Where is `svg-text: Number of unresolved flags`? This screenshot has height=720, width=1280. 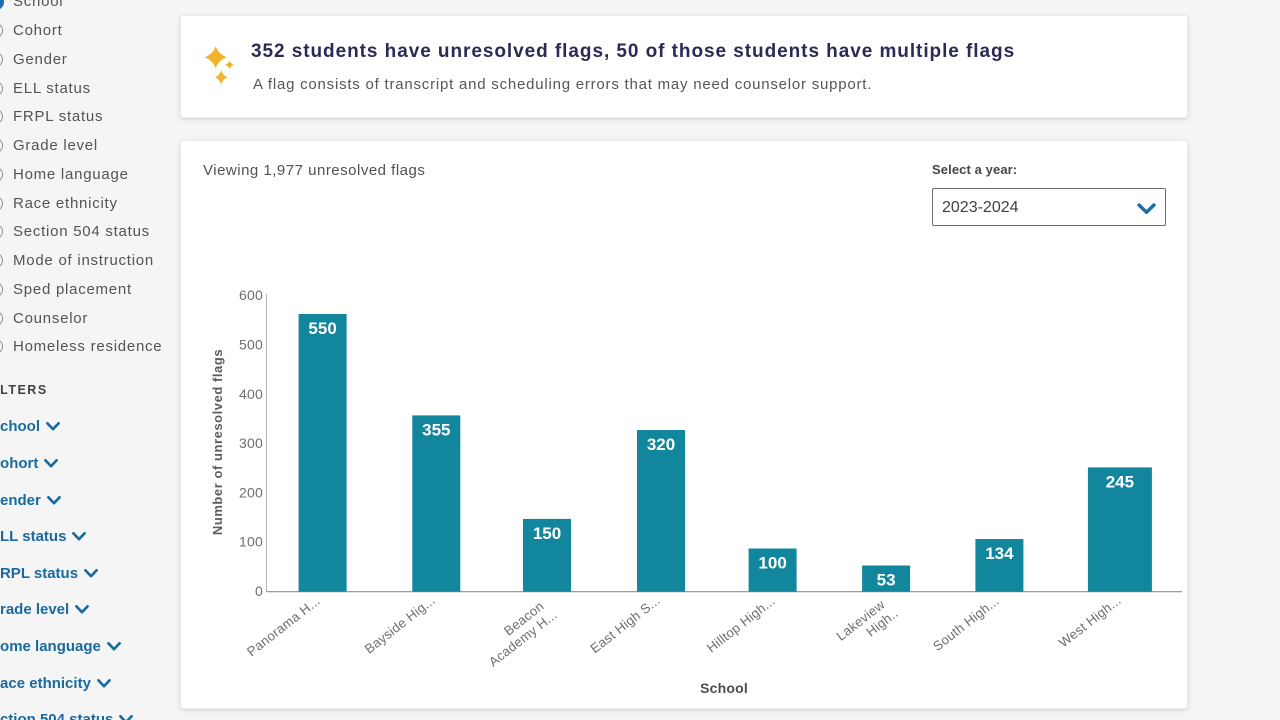 svg-text: Number of unresolved flags is located at coordinates (217, 442).